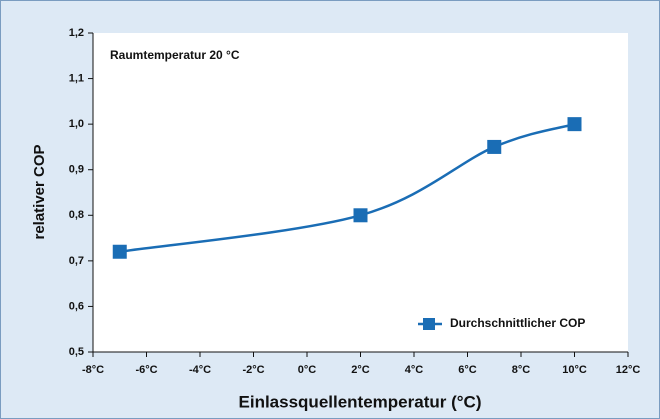 This screenshot has height=419, width=660. Describe the element at coordinates (200, 370) in the screenshot. I see `x-tick-label: -4°C` at that location.